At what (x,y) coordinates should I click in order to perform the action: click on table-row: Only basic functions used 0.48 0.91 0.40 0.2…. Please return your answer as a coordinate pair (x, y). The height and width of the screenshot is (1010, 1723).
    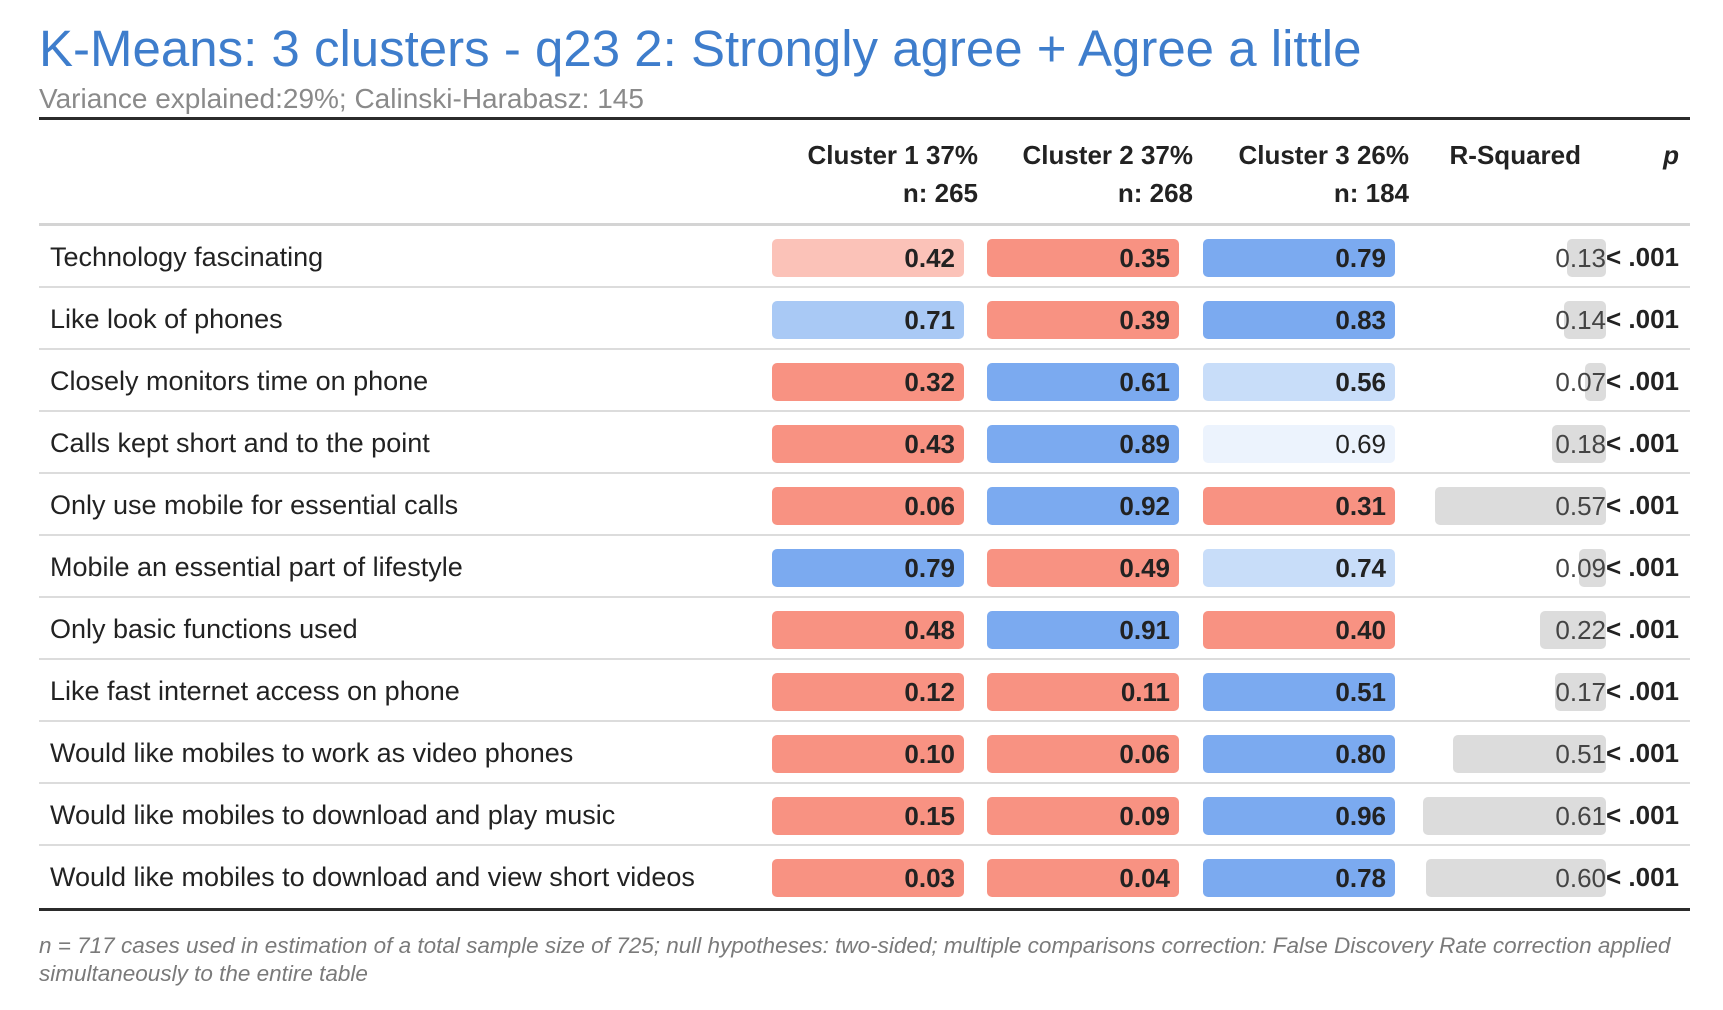
    Looking at the image, I should click on (864, 629).